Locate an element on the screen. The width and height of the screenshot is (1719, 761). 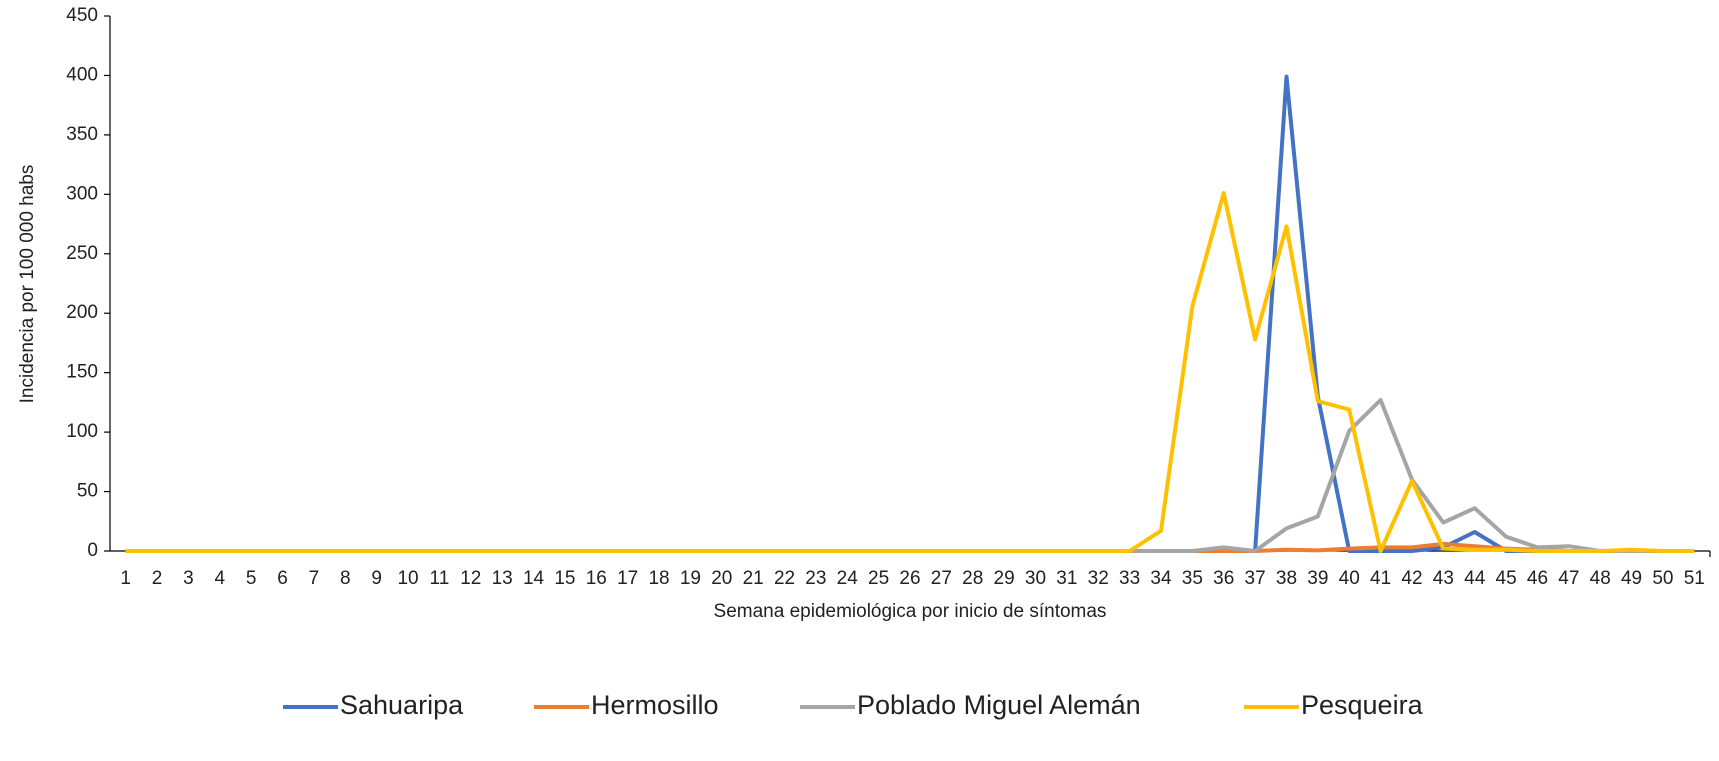
x-tick-label: 3 is located at coordinates (188, 578).